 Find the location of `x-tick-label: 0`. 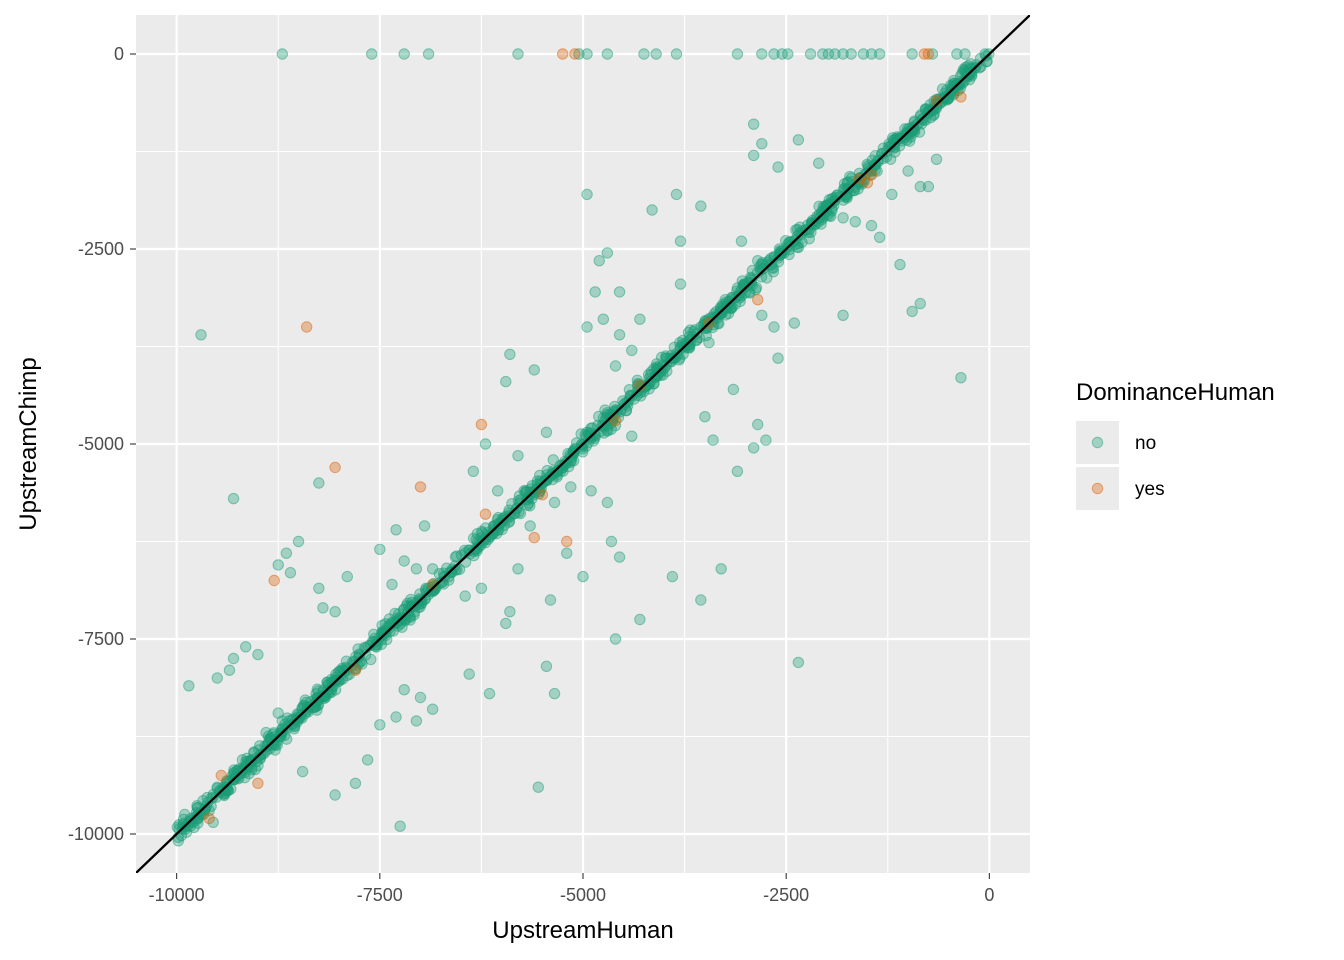

x-tick-label: 0 is located at coordinates (989, 895).